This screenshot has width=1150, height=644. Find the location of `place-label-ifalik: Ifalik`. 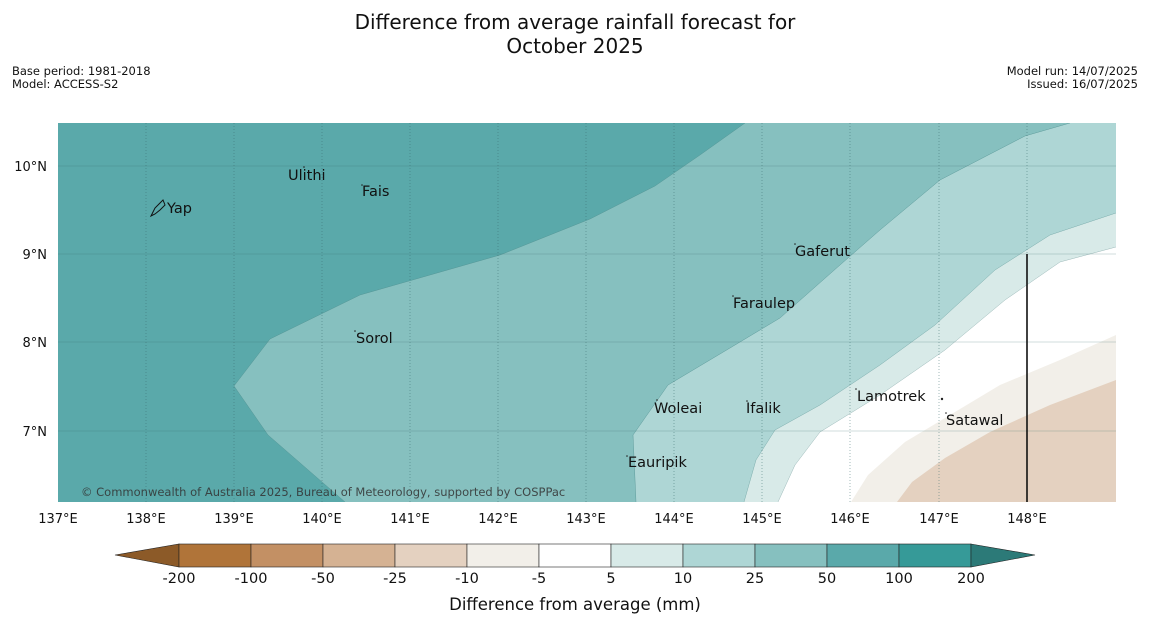

place-label-ifalik: Ifalik is located at coordinates (763, 409).